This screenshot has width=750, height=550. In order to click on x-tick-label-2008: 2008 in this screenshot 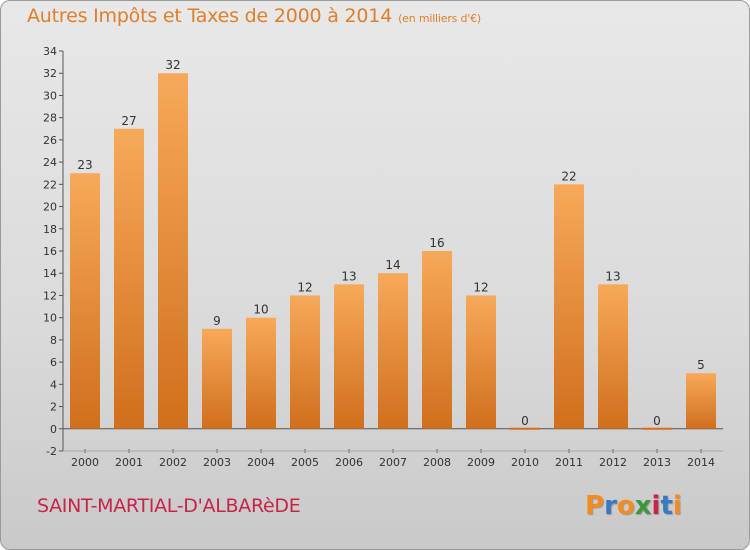, I will do `click(437, 462)`.